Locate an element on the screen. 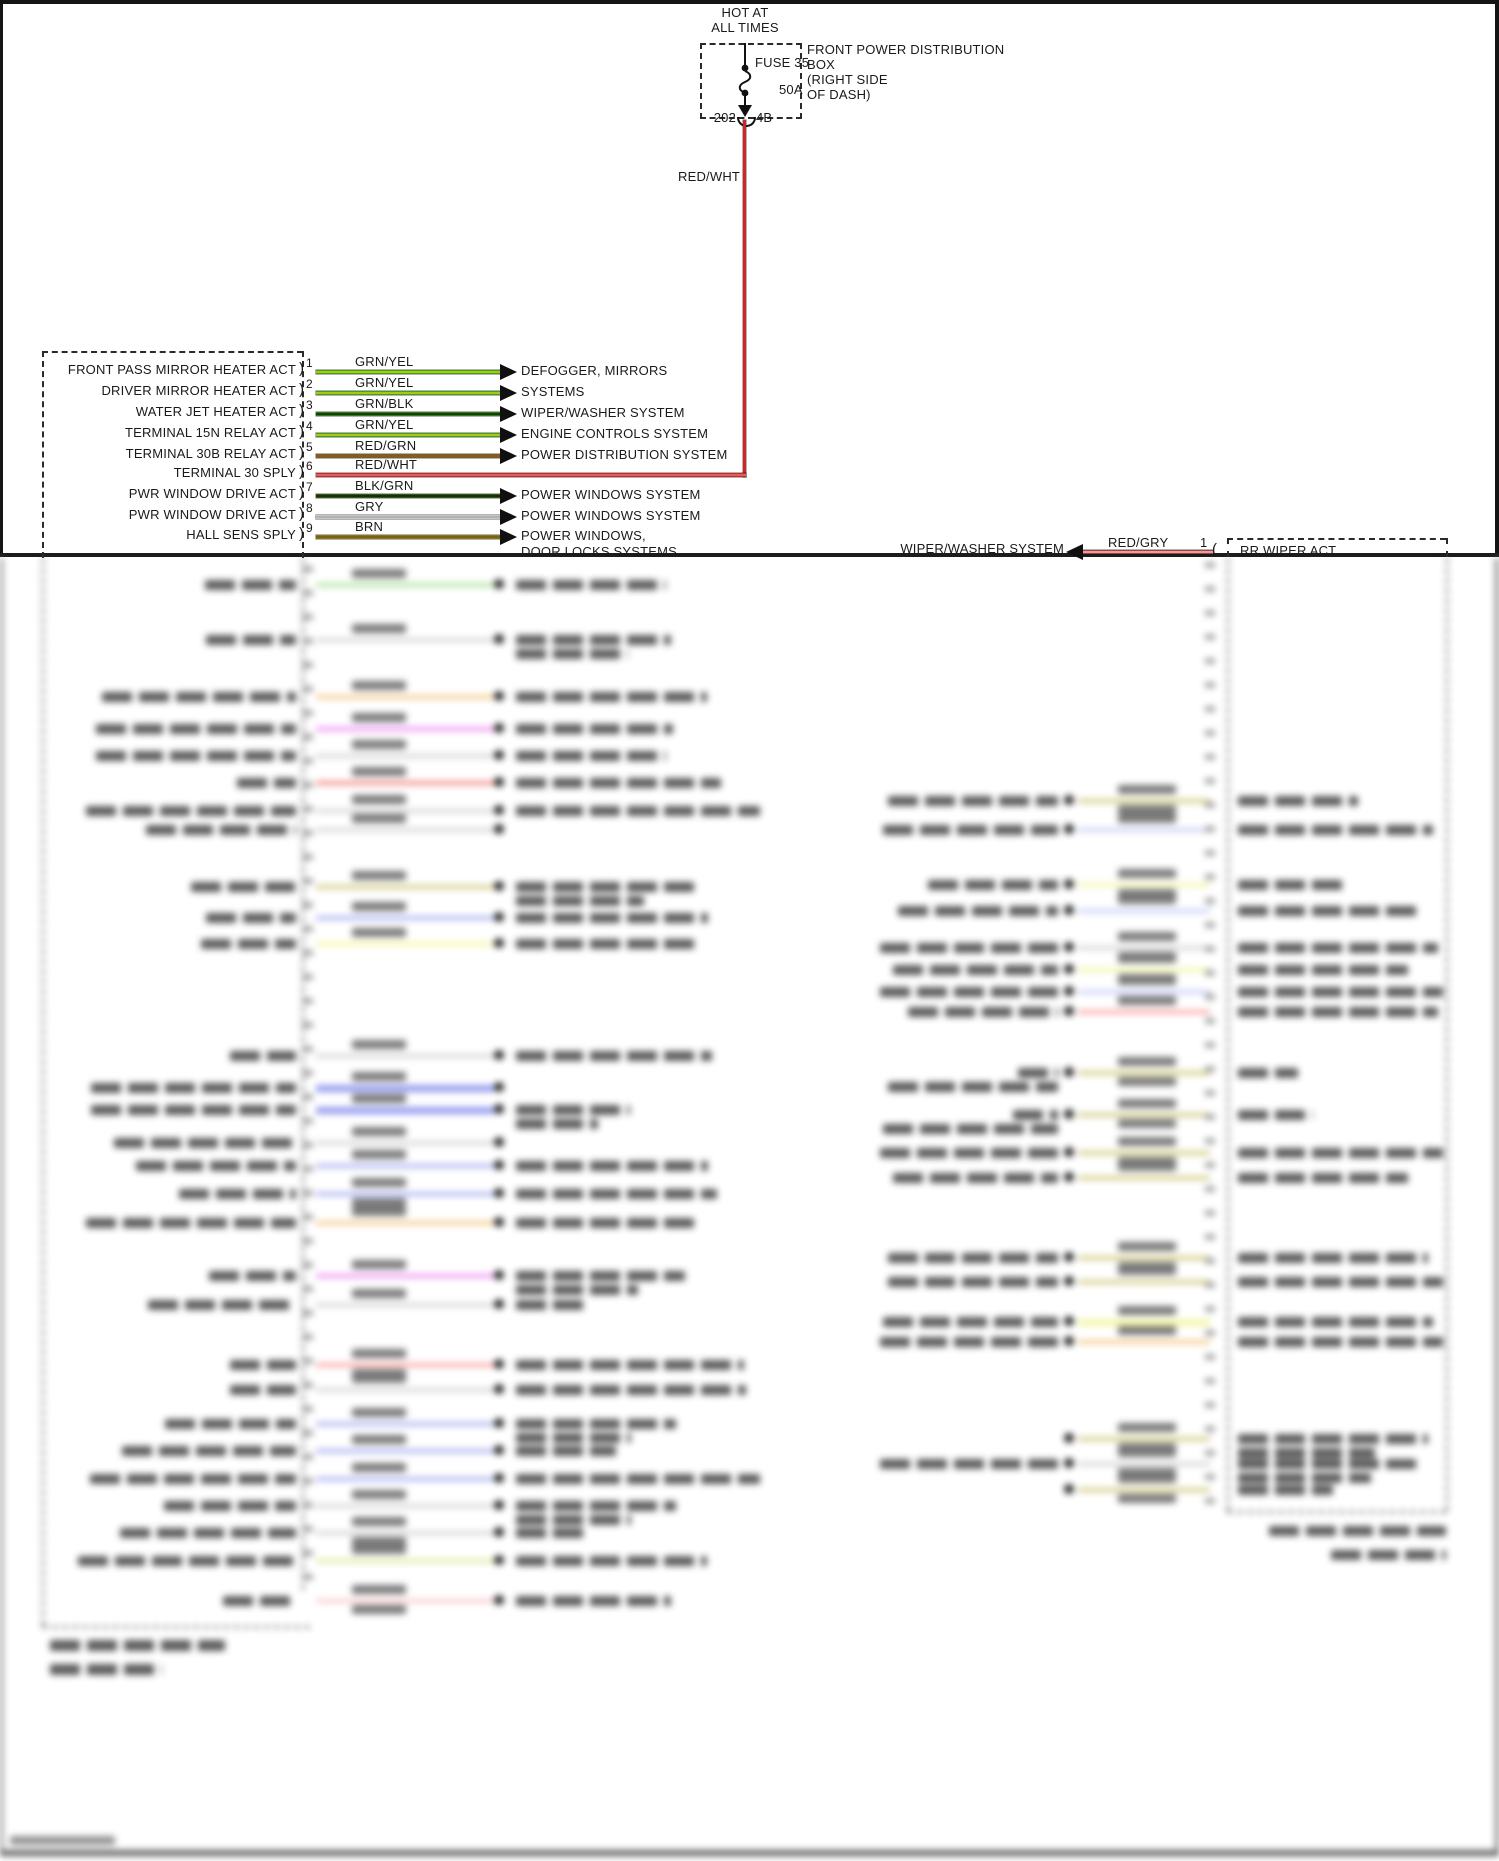 This screenshot has height=1861, width=1499. pin-number: 3 is located at coordinates (309, 405).